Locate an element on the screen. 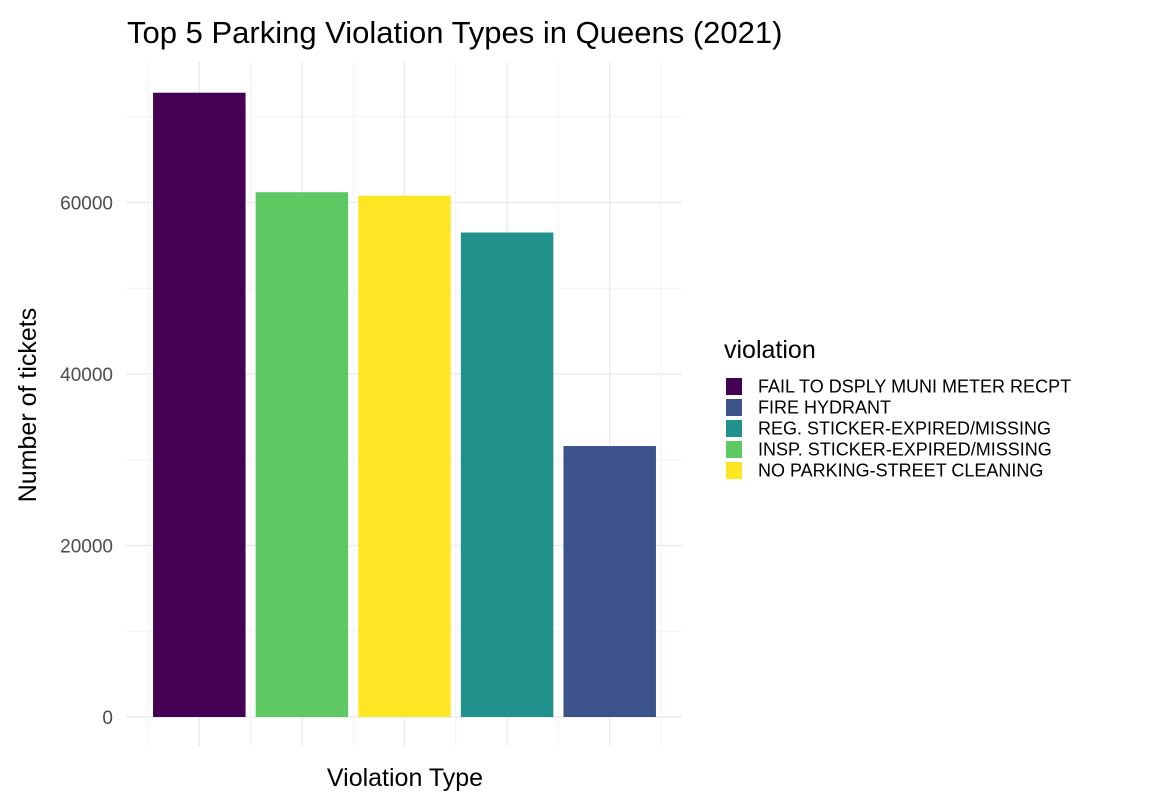  y-tick-label: 60000 is located at coordinates (86, 204).